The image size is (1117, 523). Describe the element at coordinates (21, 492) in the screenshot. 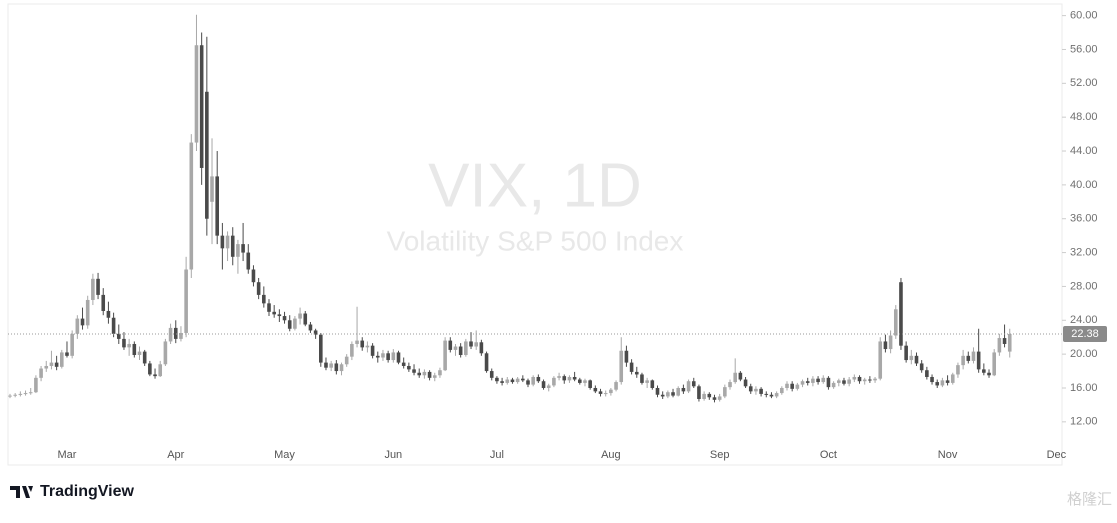

I see `logo-icon` at that location.